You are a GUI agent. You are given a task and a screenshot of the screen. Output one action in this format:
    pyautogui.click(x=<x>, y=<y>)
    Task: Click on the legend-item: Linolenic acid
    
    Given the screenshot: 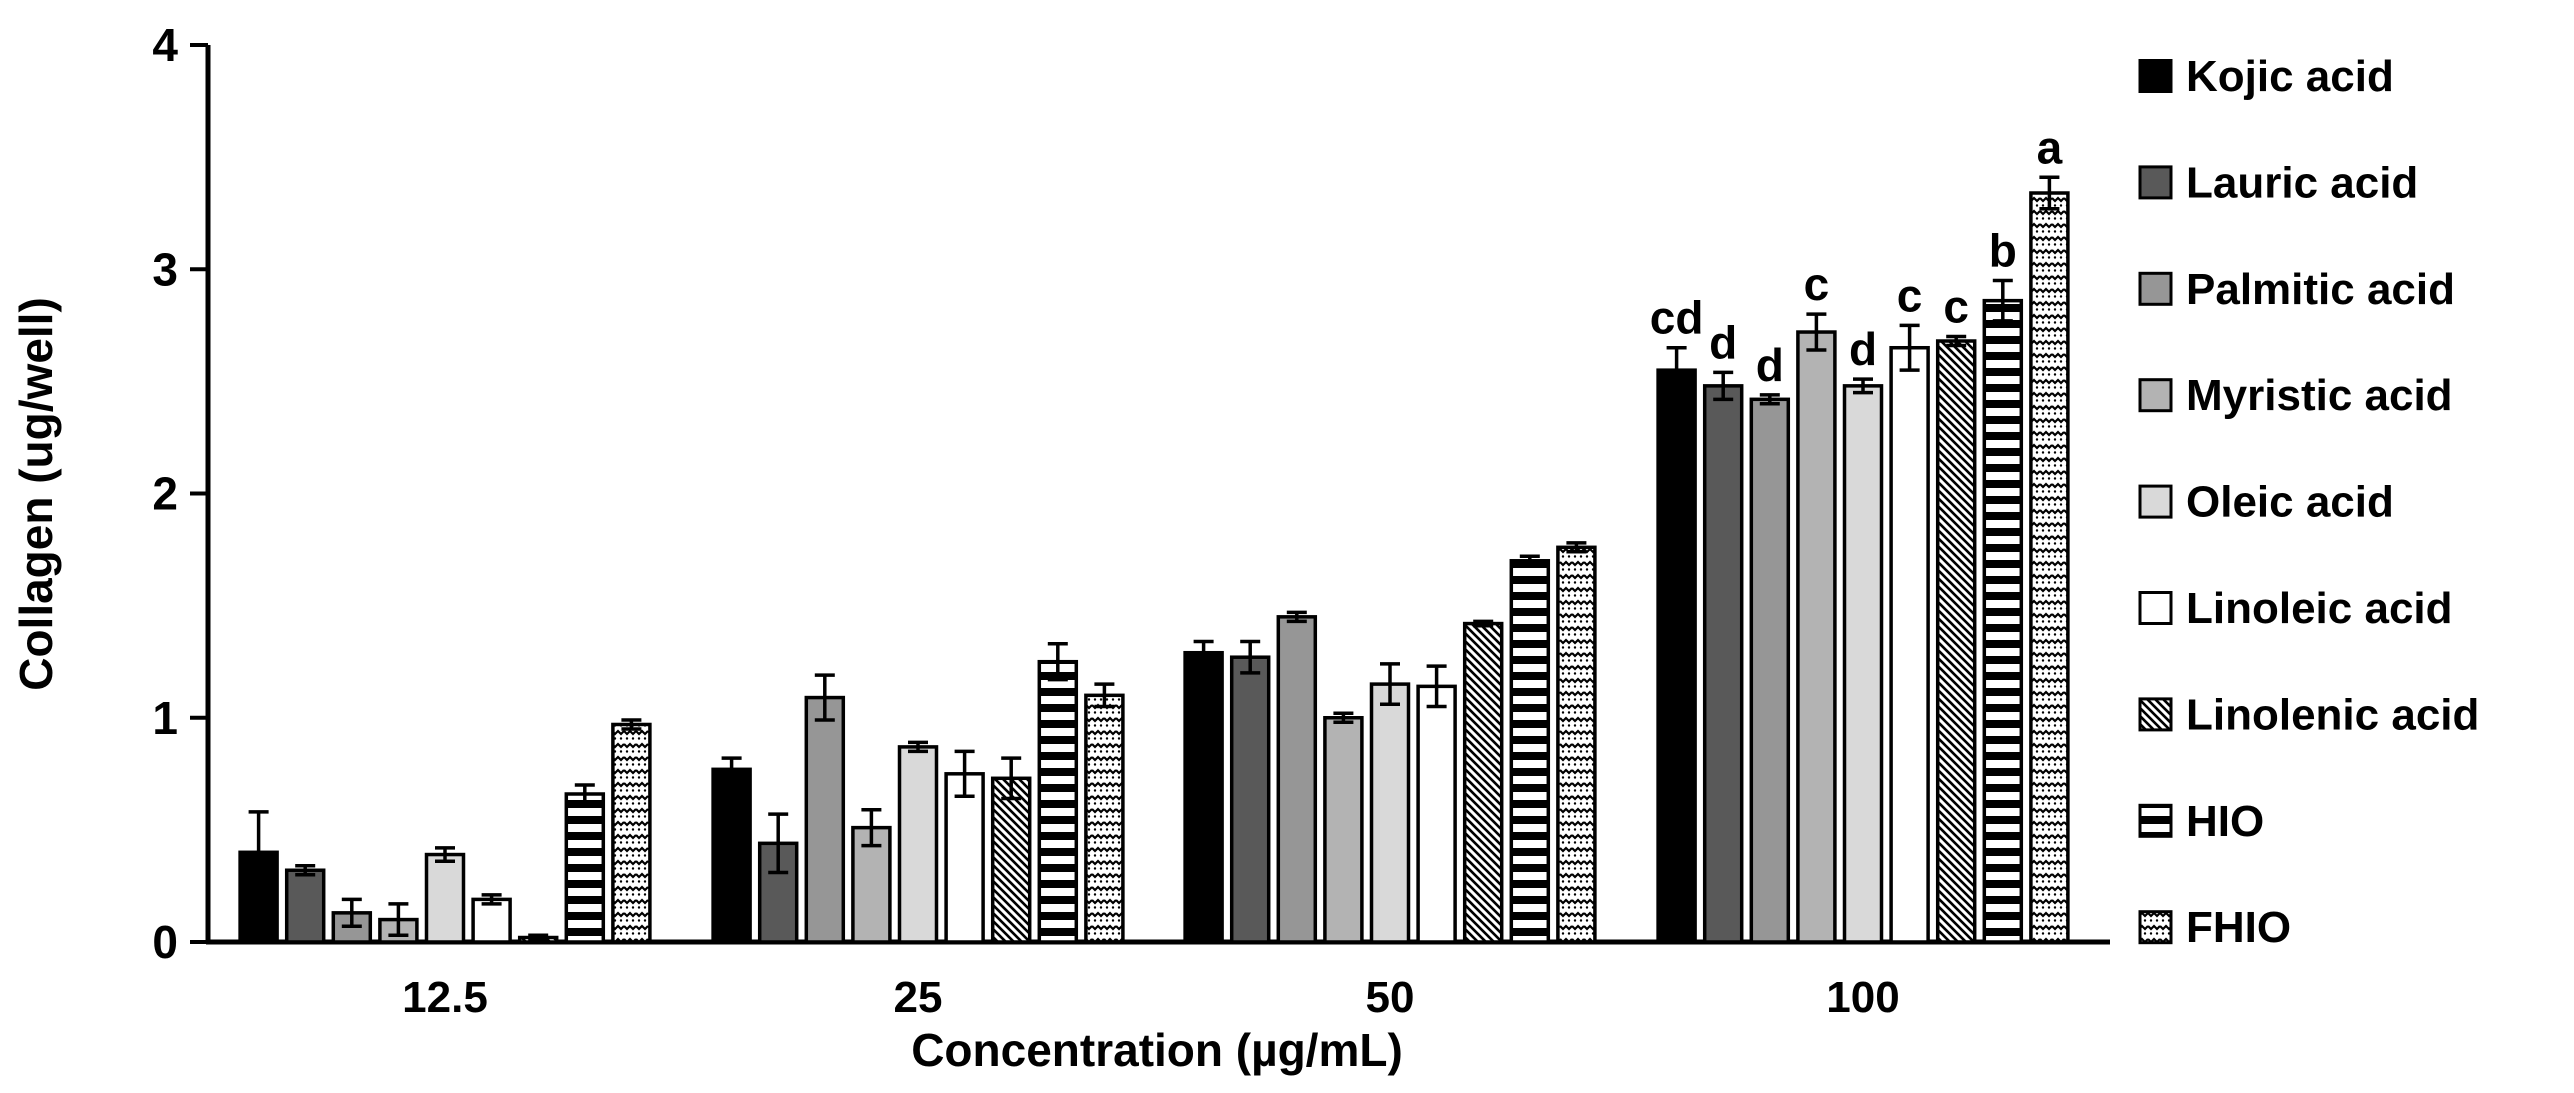 What is the action you would take?
    pyautogui.click(x=2308, y=714)
    